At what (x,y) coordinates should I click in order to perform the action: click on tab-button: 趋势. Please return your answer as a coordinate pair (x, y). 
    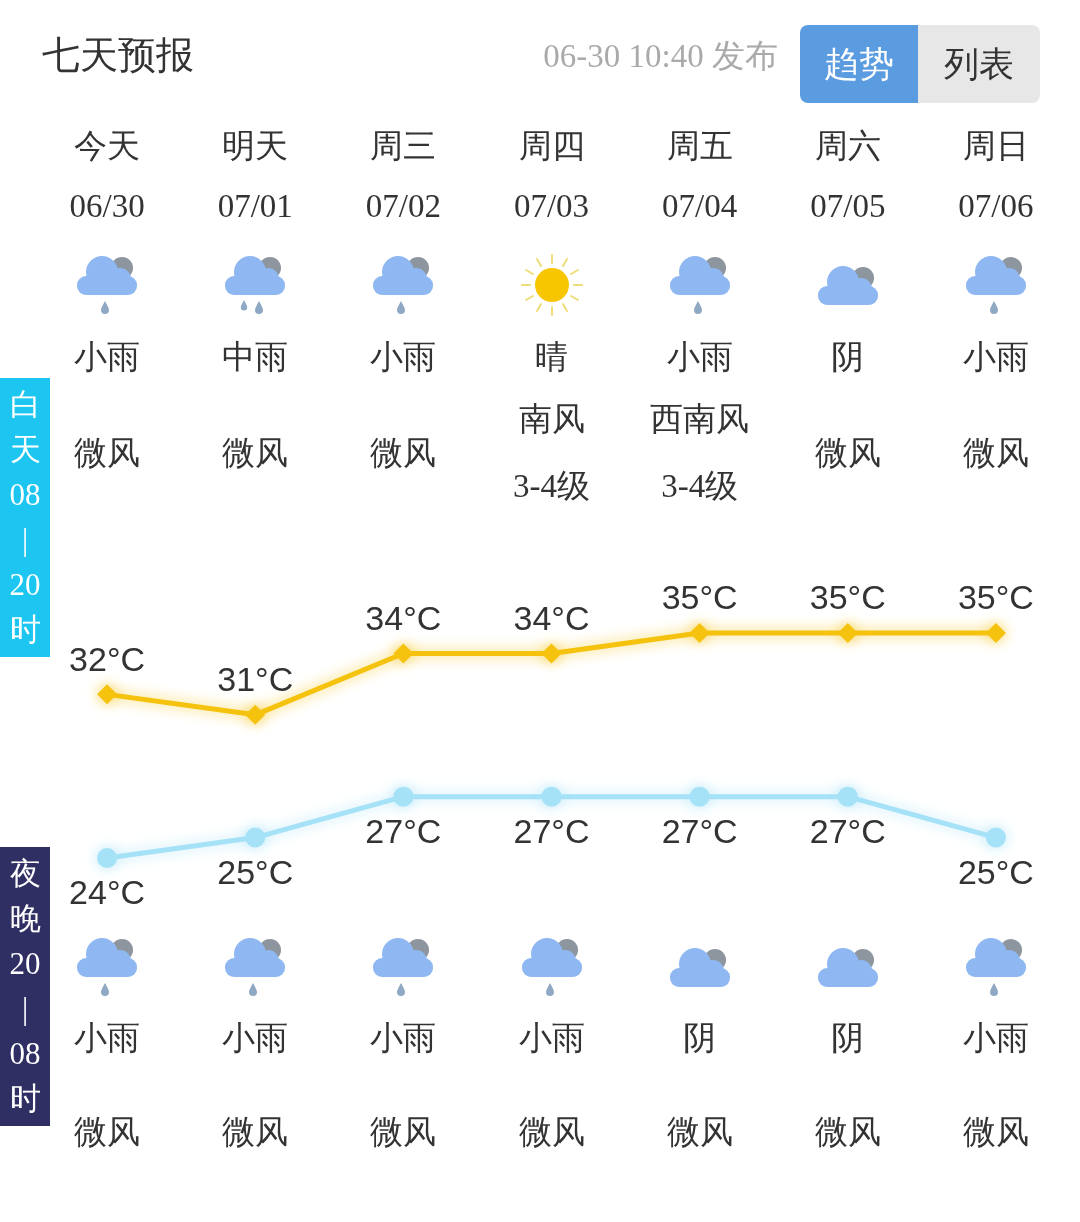
    Looking at the image, I should click on (859, 64).